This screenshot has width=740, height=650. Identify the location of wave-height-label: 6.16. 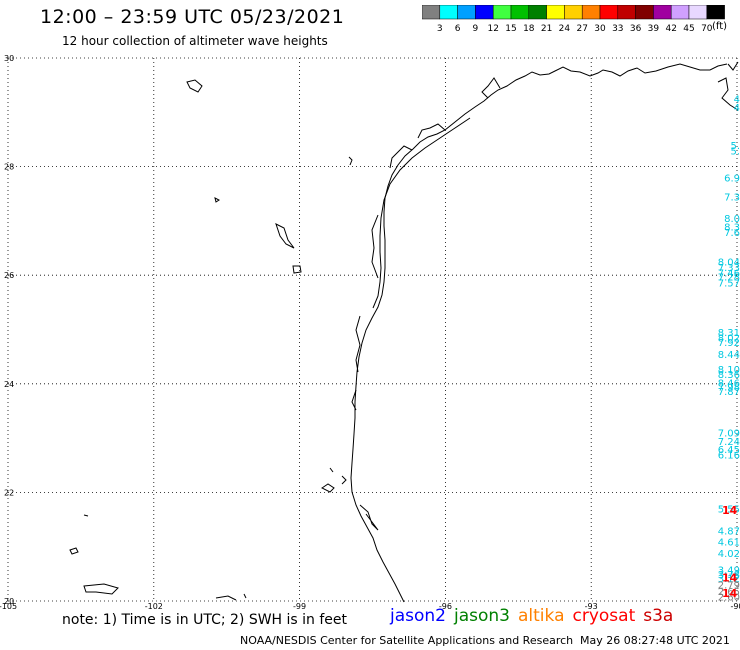
(729, 455).